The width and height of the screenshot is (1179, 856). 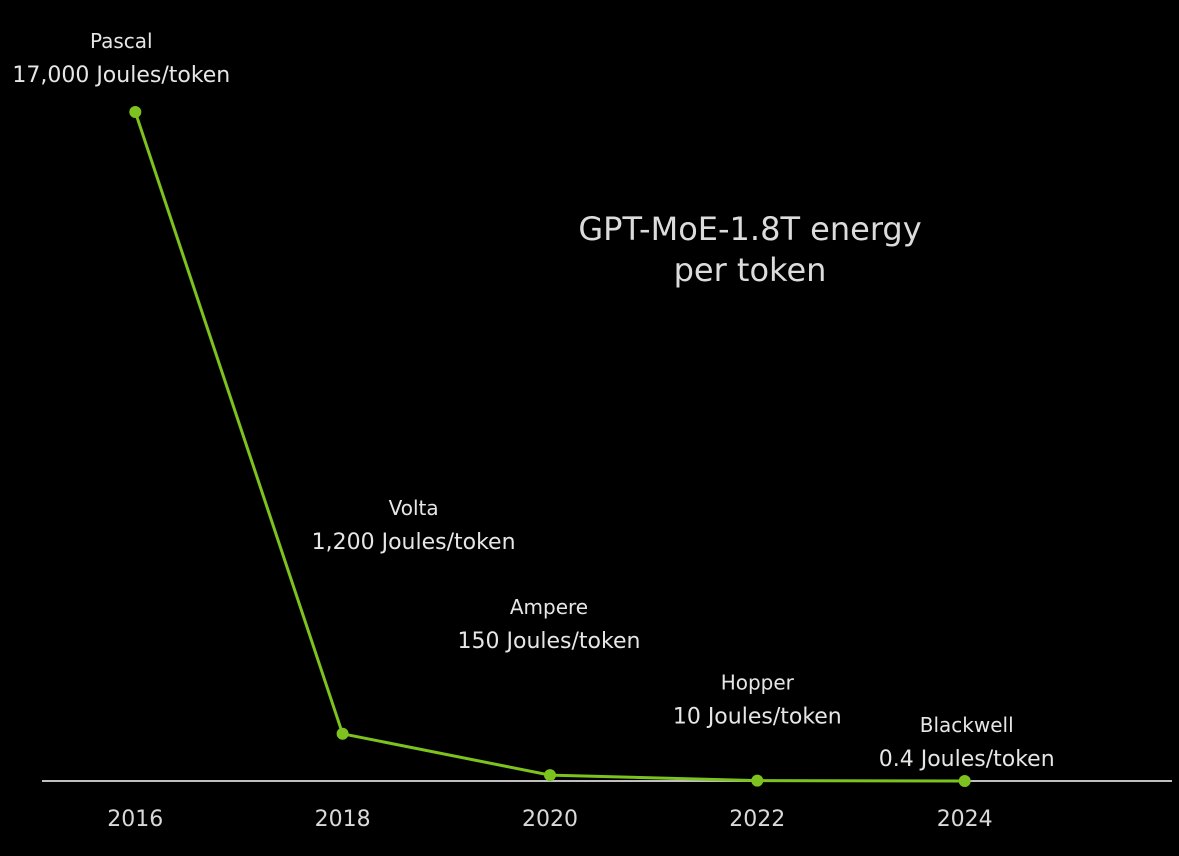 I want to click on x-tick-label-2022: 2022, so click(x=757, y=819).